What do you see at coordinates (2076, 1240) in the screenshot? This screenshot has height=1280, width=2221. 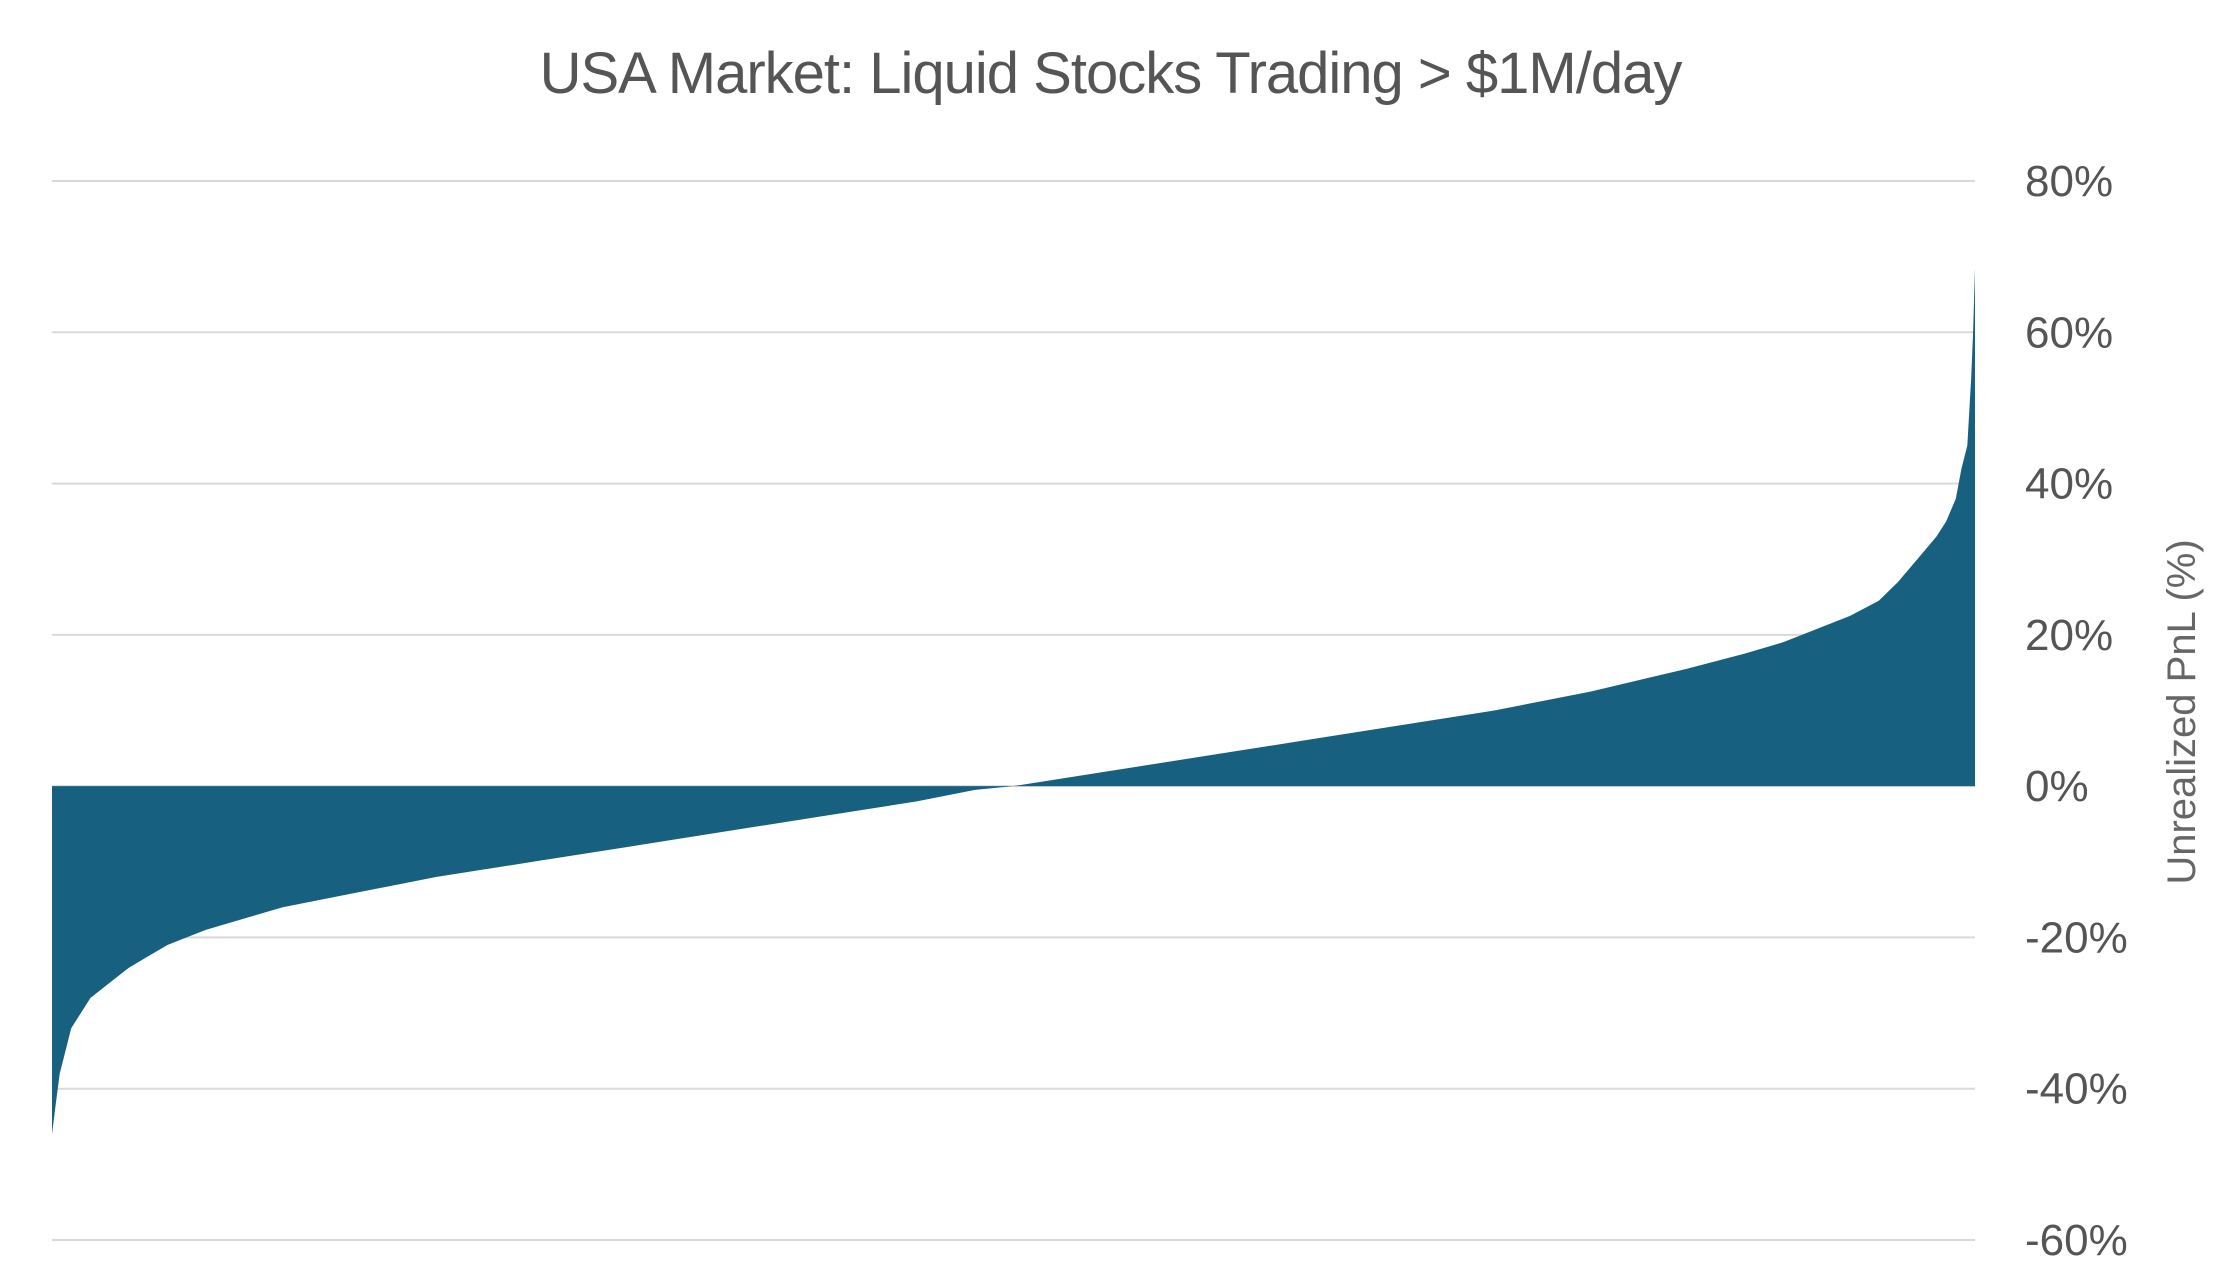 I see `y-tick-label: -60%` at bounding box center [2076, 1240].